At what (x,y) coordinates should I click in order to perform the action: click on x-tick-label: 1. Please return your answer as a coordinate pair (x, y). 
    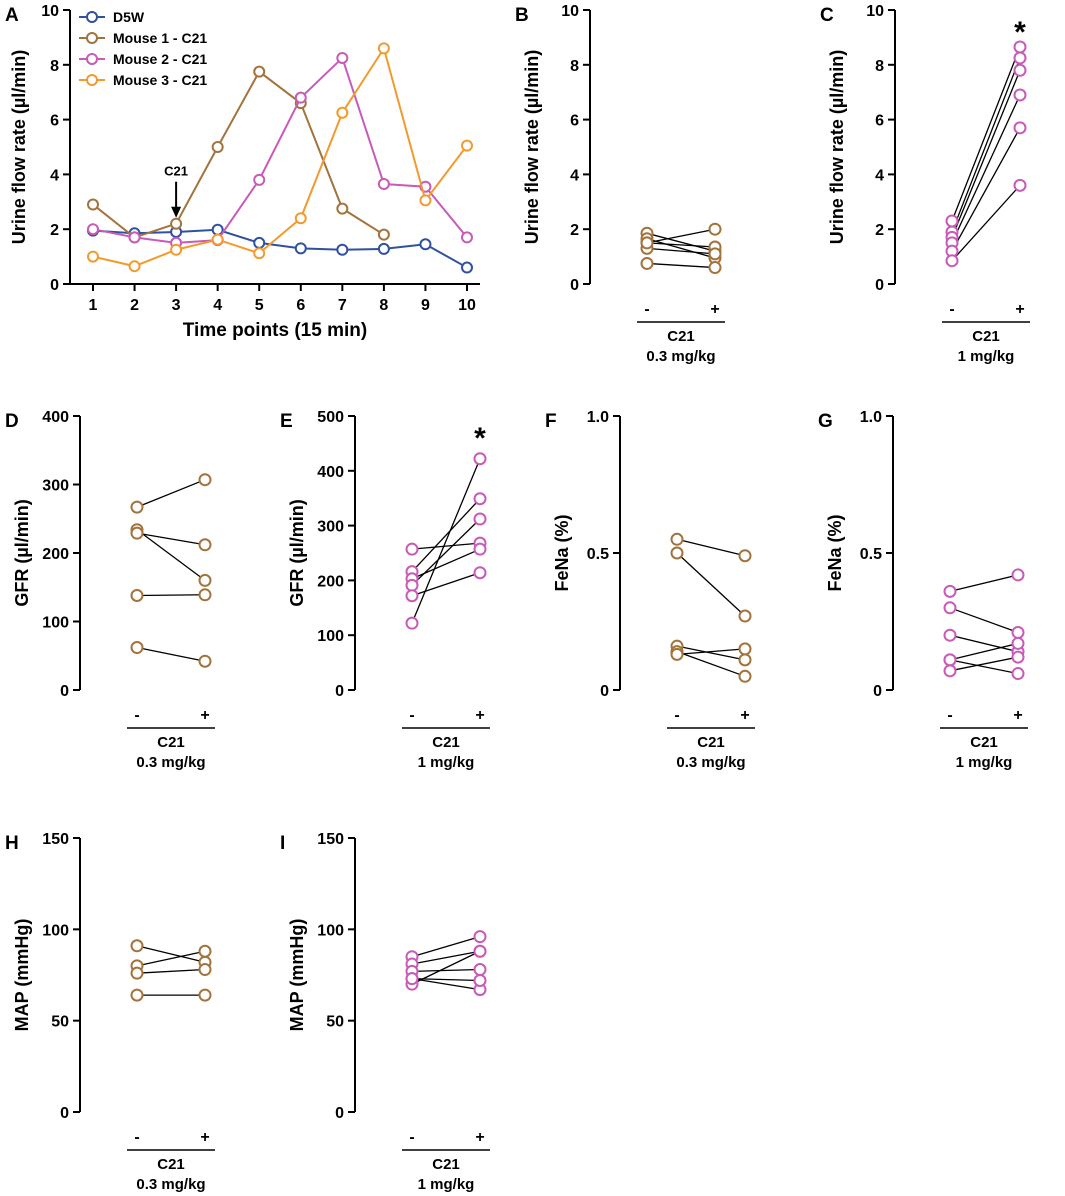
    Looking at the image, I should click on (93, 305).